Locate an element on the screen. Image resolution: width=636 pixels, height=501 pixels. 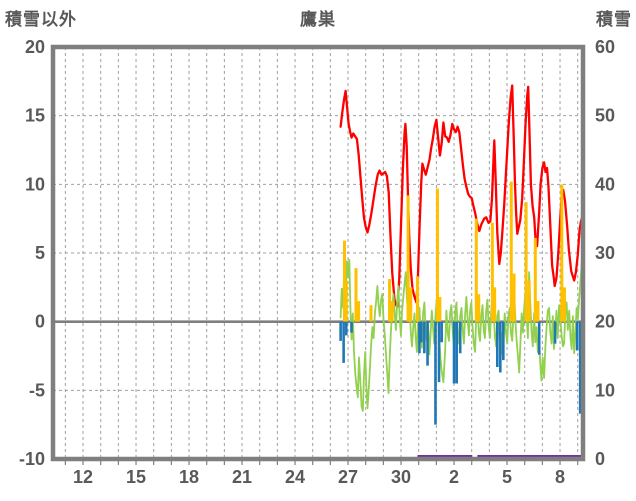
right-axis-tick-label: 10 is located at coordinates (605, 390).